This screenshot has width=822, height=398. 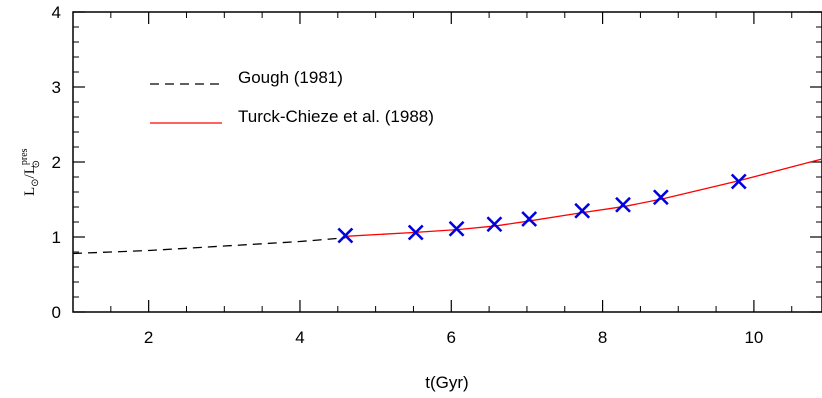 I want to click on y-tick-label: 1, so click(x=56, y=237).